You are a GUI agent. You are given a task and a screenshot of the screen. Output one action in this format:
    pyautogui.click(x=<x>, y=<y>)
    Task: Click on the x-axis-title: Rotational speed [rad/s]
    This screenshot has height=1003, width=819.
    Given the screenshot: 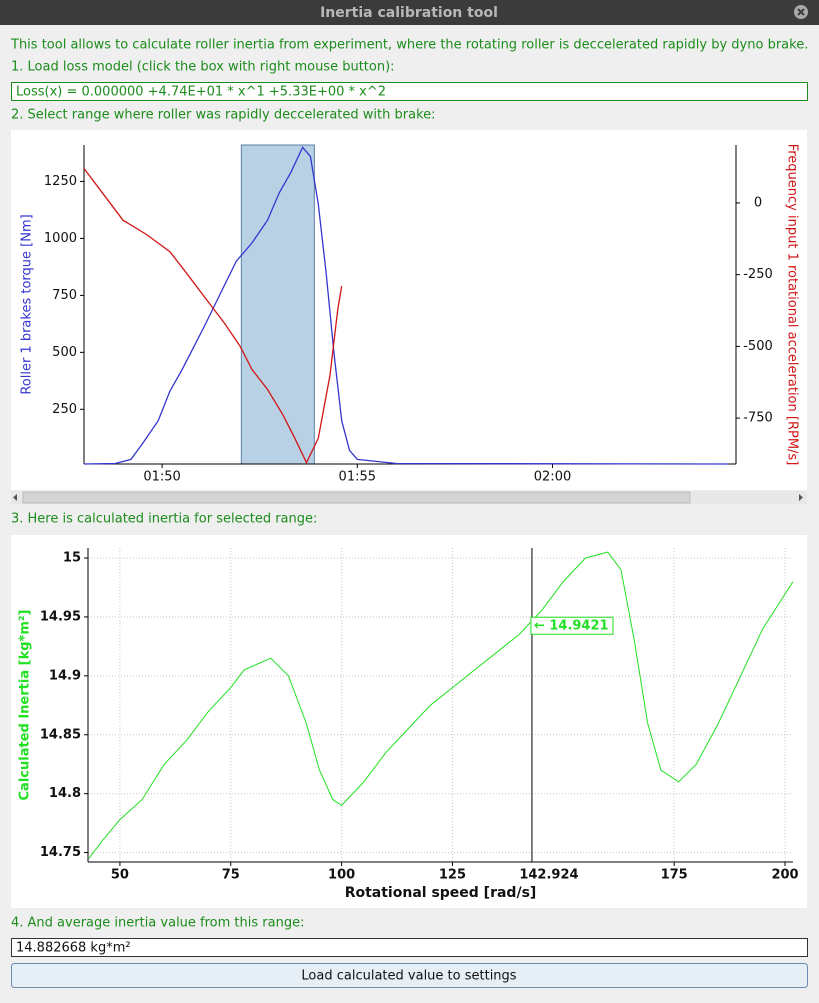 What is the action you would take?
    pyautogui.click(x=441, y=893)
    